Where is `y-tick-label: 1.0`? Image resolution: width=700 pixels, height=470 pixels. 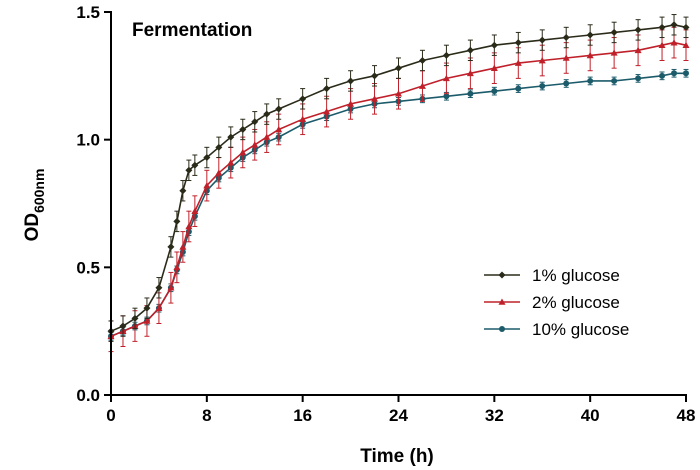
y-tick-label: 1.0 is located at coordinates (88, 140).